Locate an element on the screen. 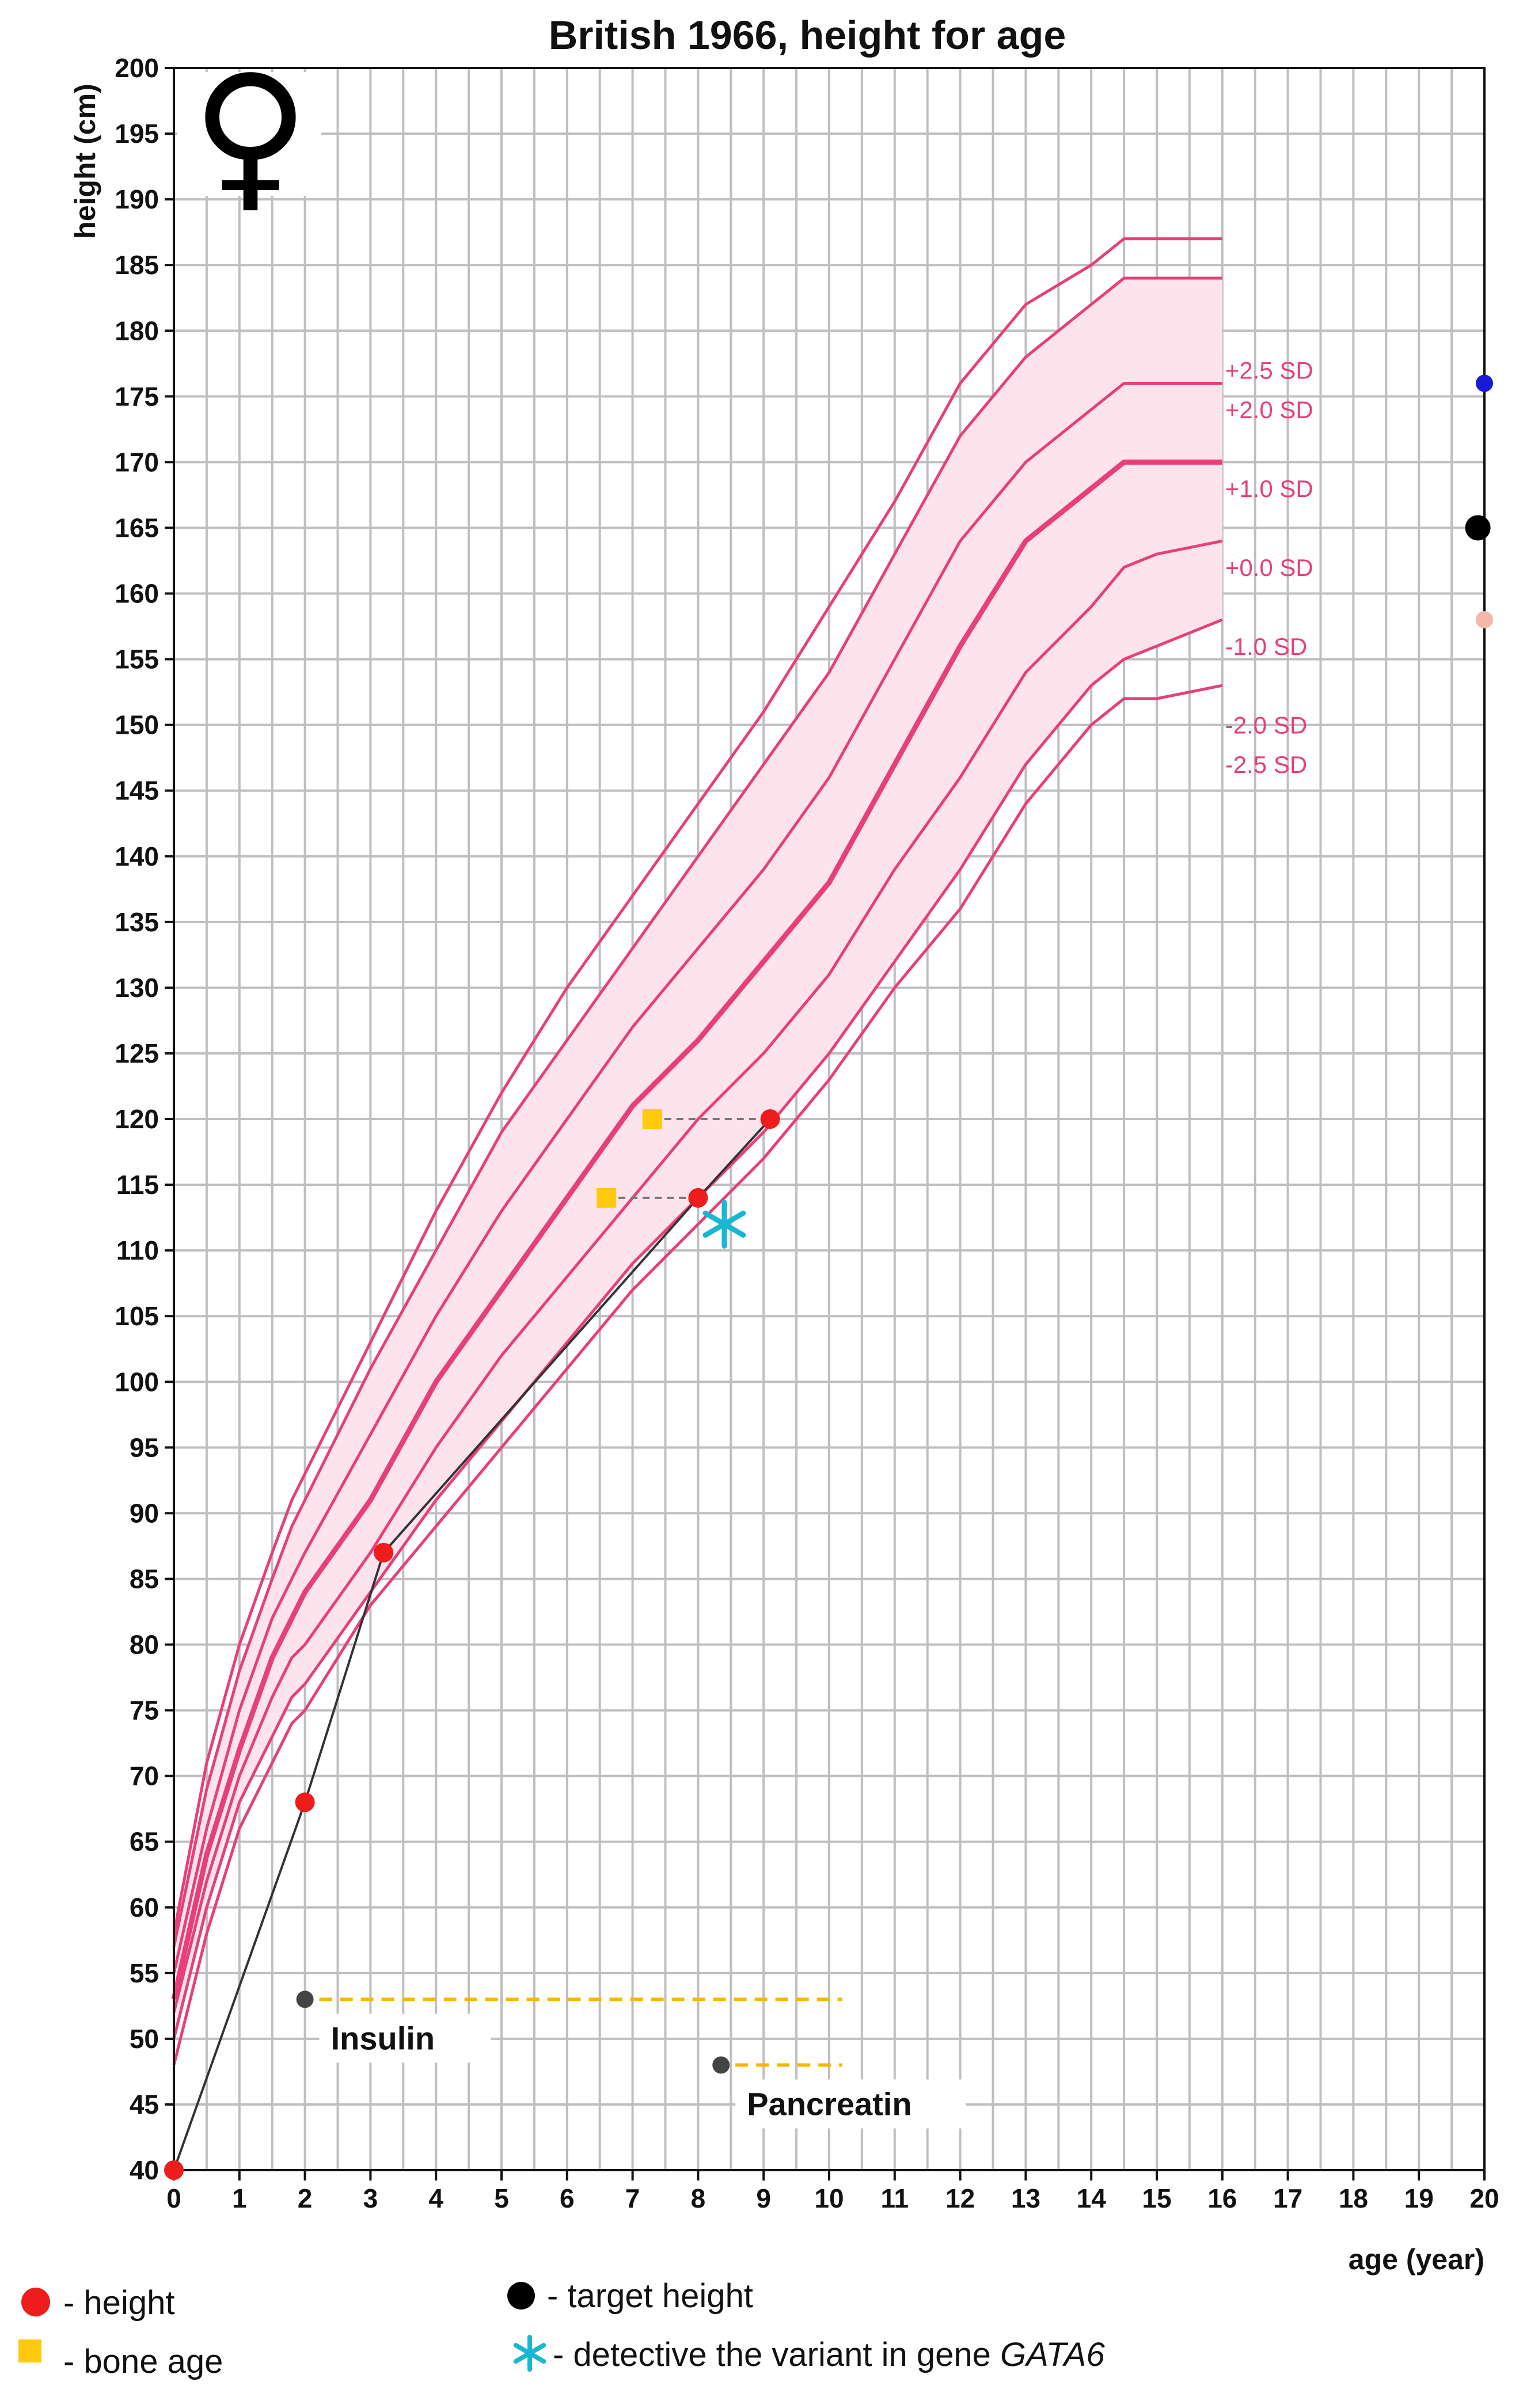 Image resolution: width=1523 pixels, height=2408 pixels. x-tick-label: 16 is located at coordinates (1222, 2198).